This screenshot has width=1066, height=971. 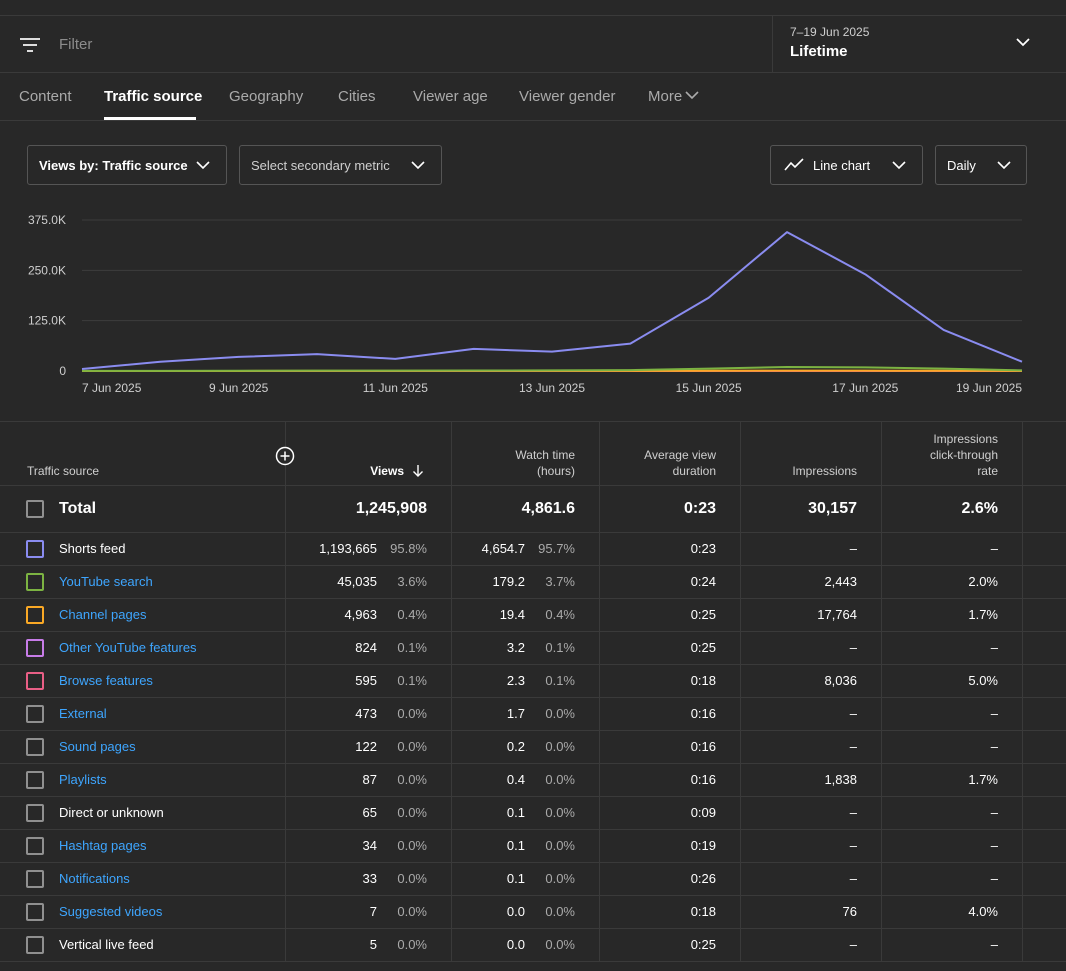 I want to click on traffic-source-name: Browse features, so click(x=106, y=680).